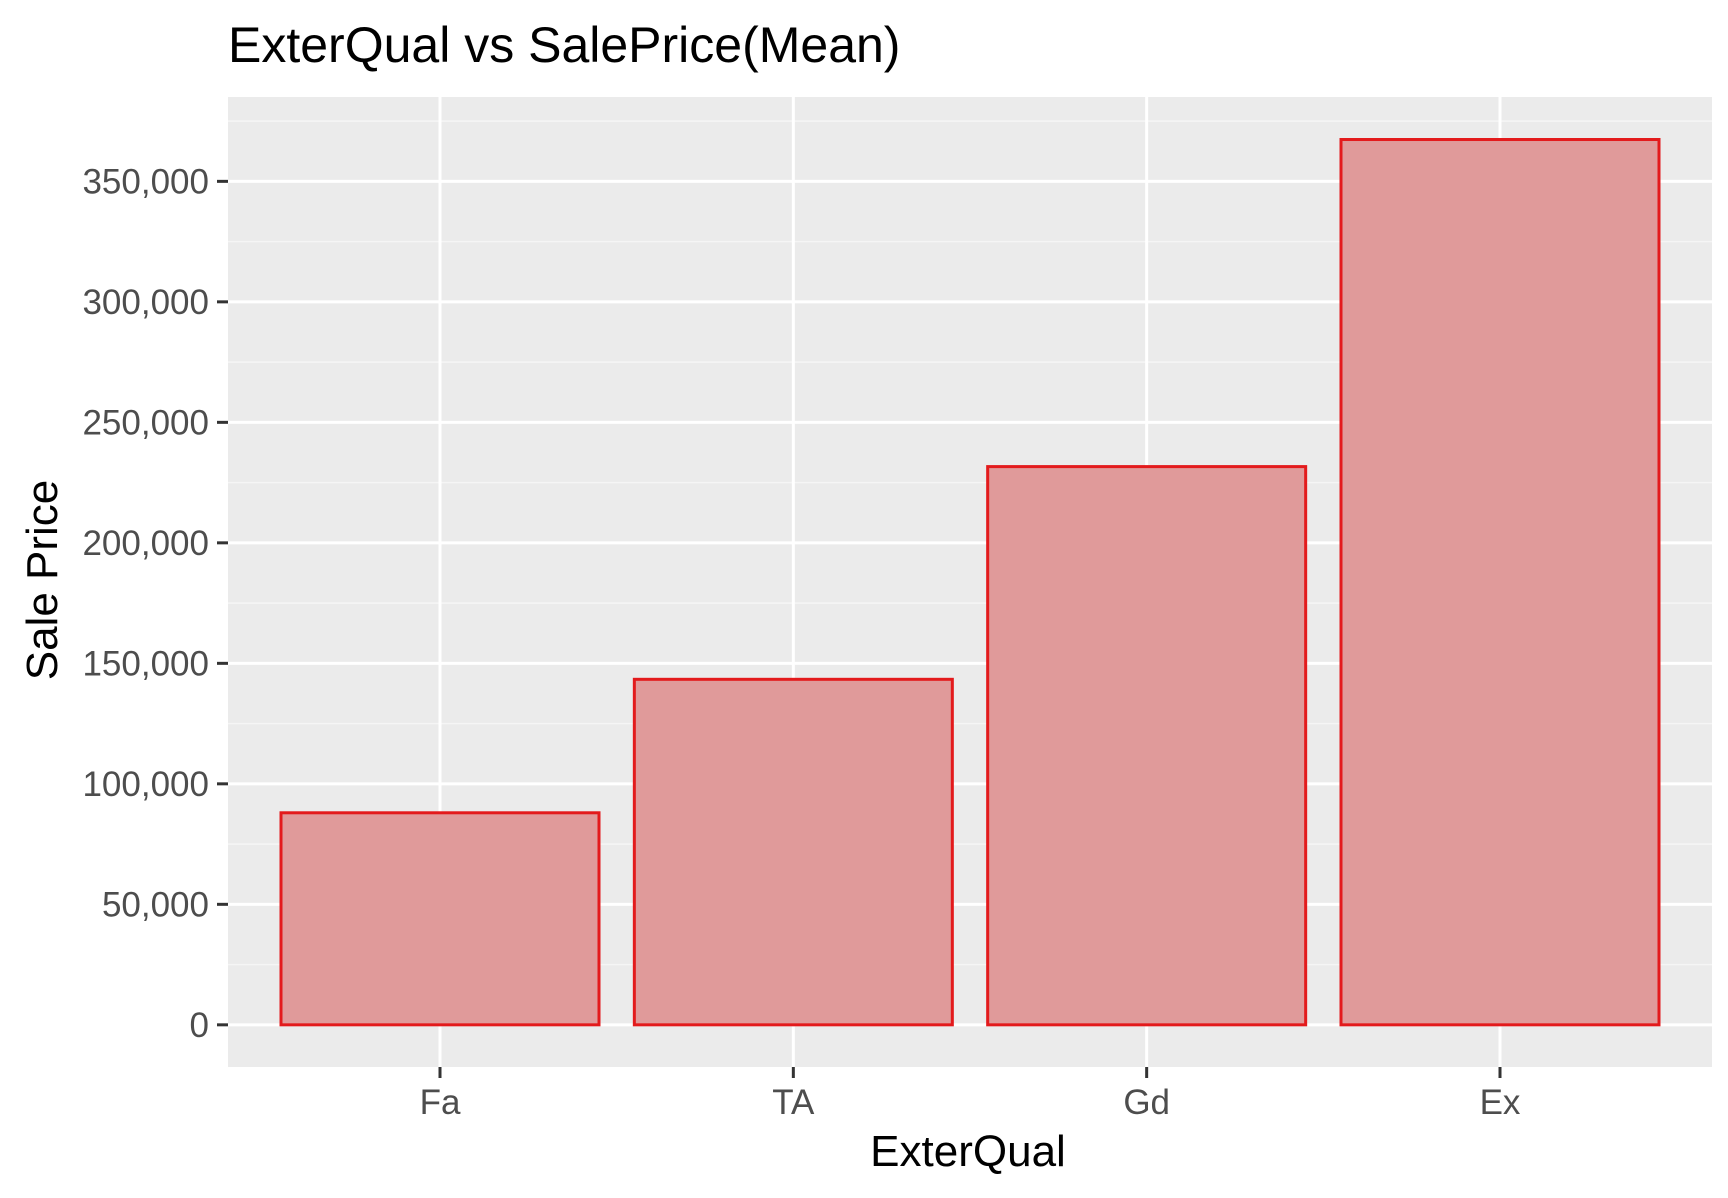 The width and height of the screenshot is (1728, 1198). What do you see at coordinates (145, 181) in the screenshot?
I see `y-tick-label: 350,000` at bounding box center [145, 181].